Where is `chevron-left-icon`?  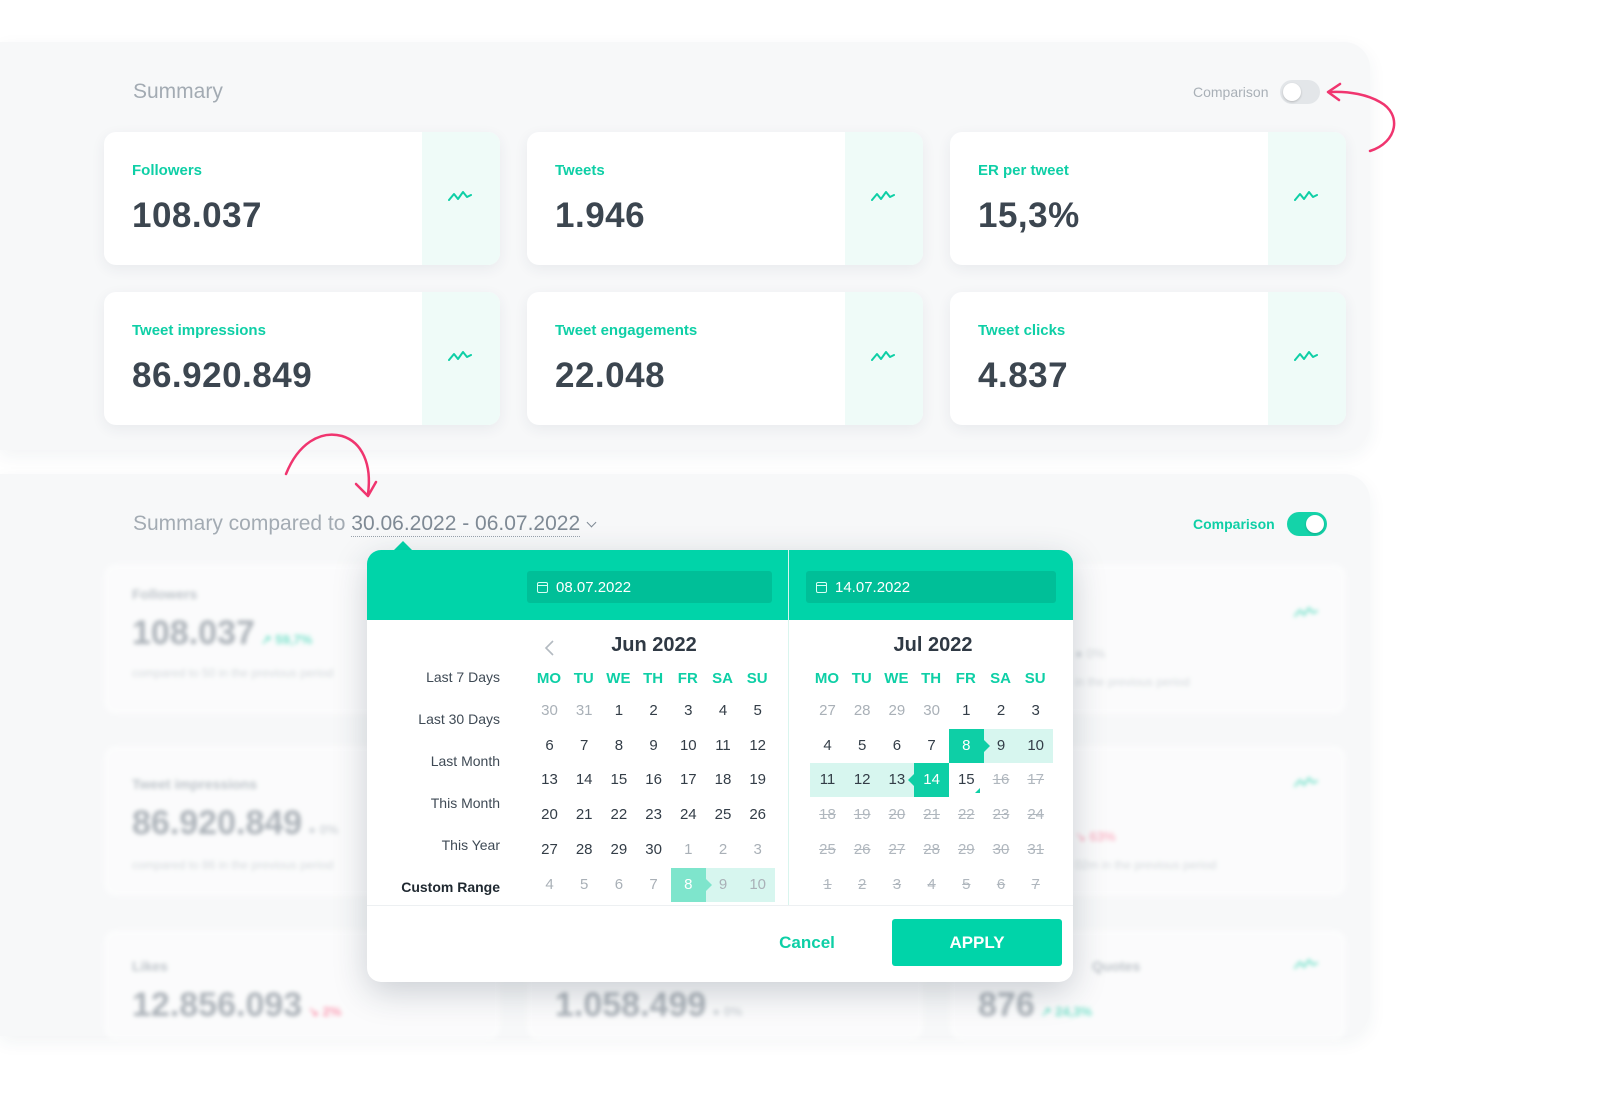 chevron-left-icon is located at coordinates (550, 648).